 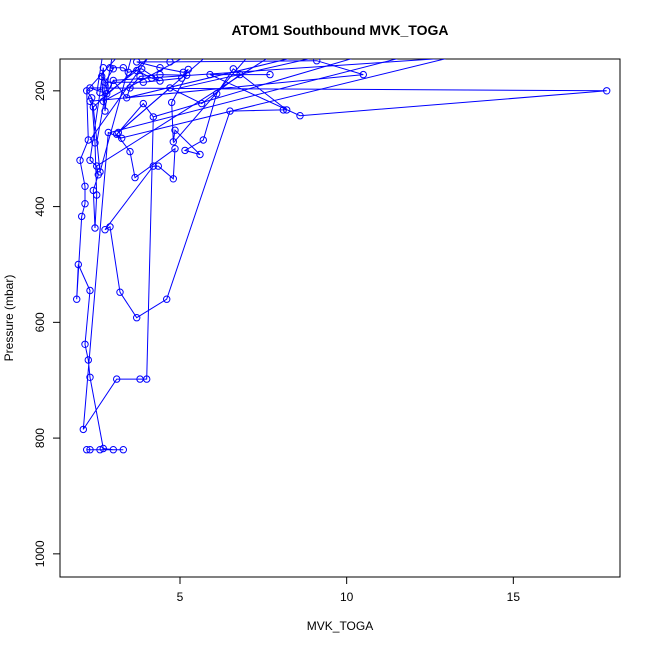 What do you see at coordinates (340, 30) in the screenshot?
I see `chart-title: ATOM1 Southbound MVK_TOGA` at bounding box center [340, 30].